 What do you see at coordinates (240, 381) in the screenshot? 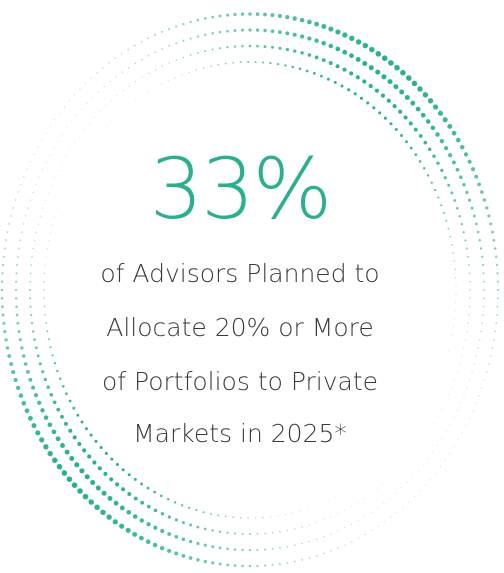
I see `caption-line: of Portfolios to Private` at bounding box center [240, 381].